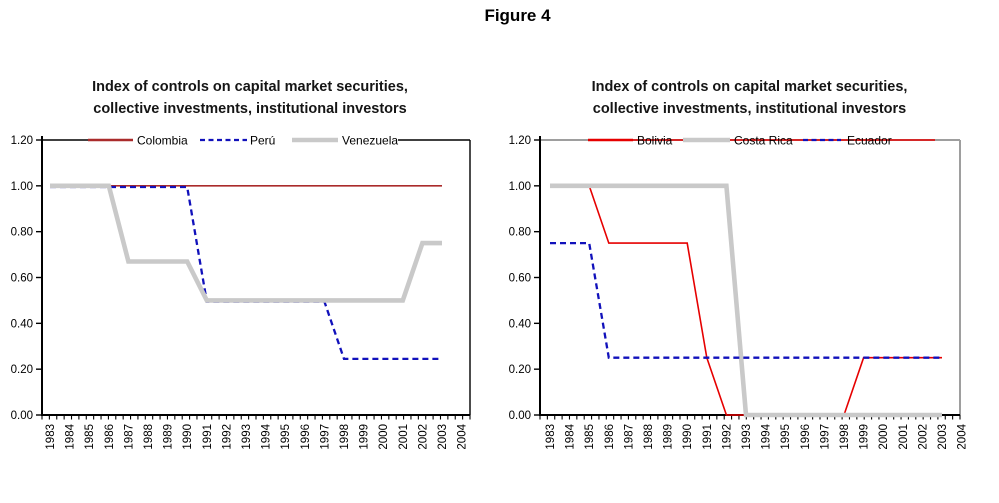 This screenshot has height=503, width=999. I want to click on legend-label-venezuela: Venezuela, so click(370, 141).